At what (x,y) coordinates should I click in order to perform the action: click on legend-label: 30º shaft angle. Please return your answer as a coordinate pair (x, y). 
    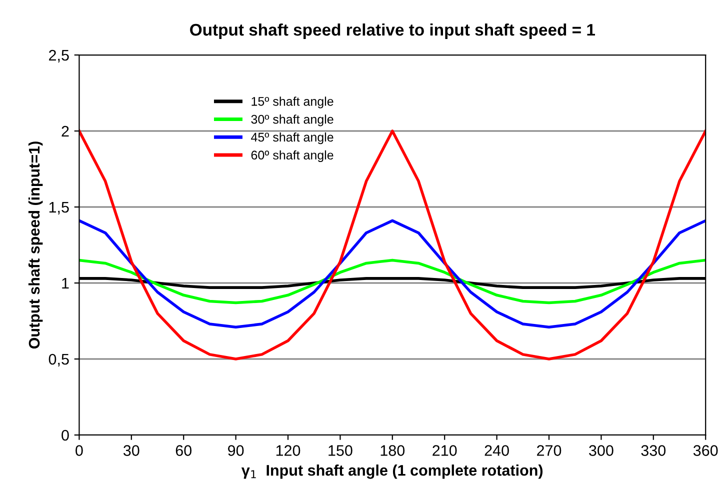
    Looking at the image, I should click on (292, 120).